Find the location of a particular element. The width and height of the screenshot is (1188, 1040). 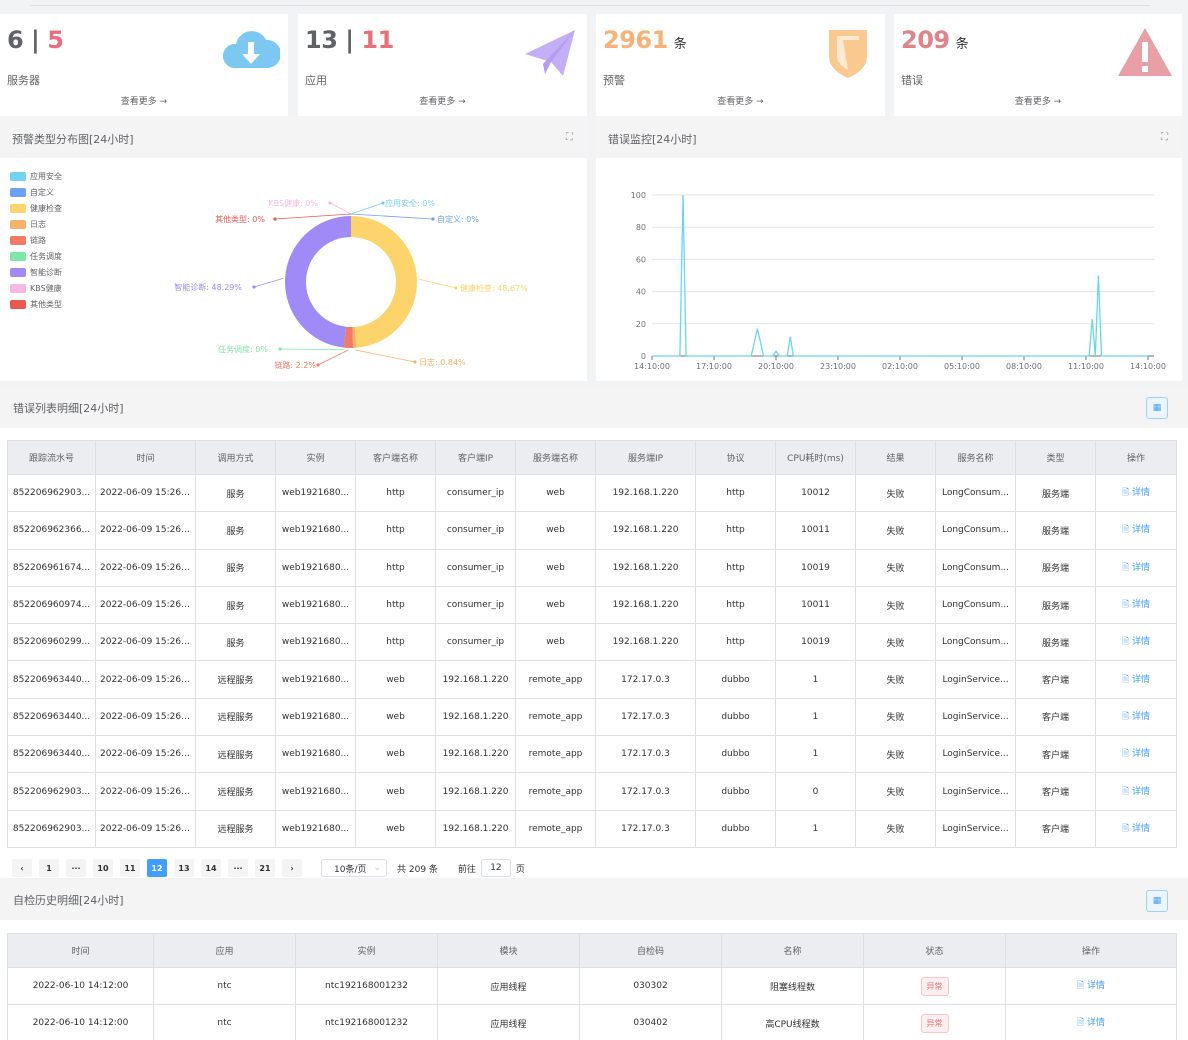

table-cell: 1 is located at coordinates (815, 679).